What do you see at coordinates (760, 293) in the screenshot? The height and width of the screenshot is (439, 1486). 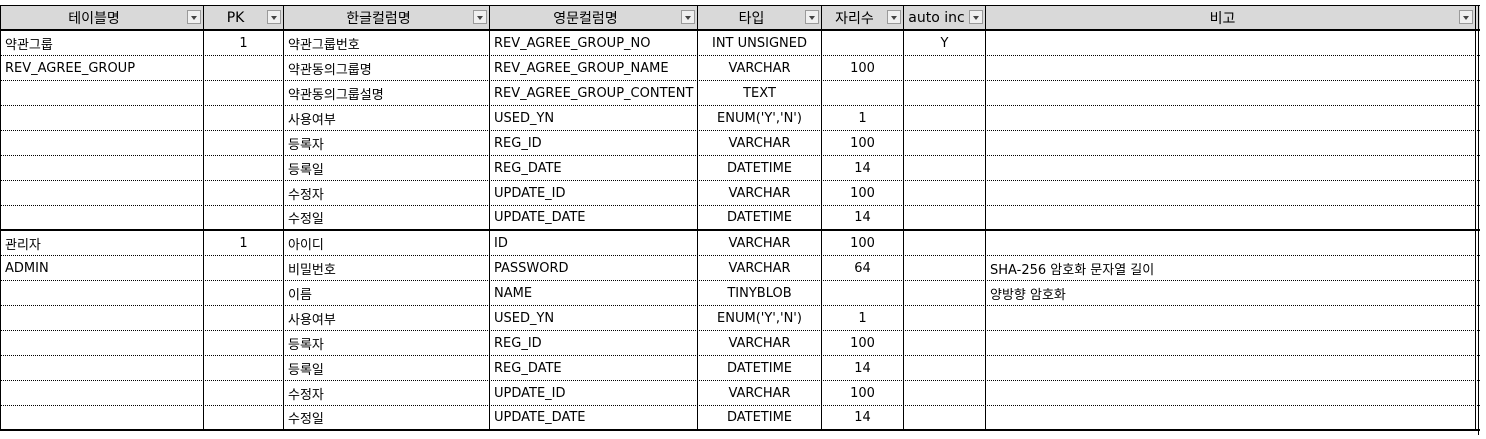 I see `cell-type: TINYBLOB` at bounding box center [760, 293].